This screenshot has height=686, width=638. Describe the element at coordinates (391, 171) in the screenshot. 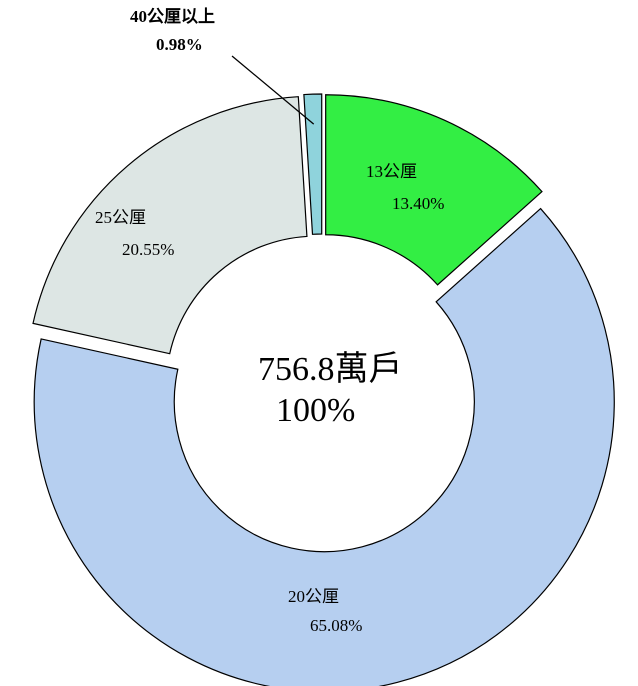

I see `slice-label: 13公厘` at that location.